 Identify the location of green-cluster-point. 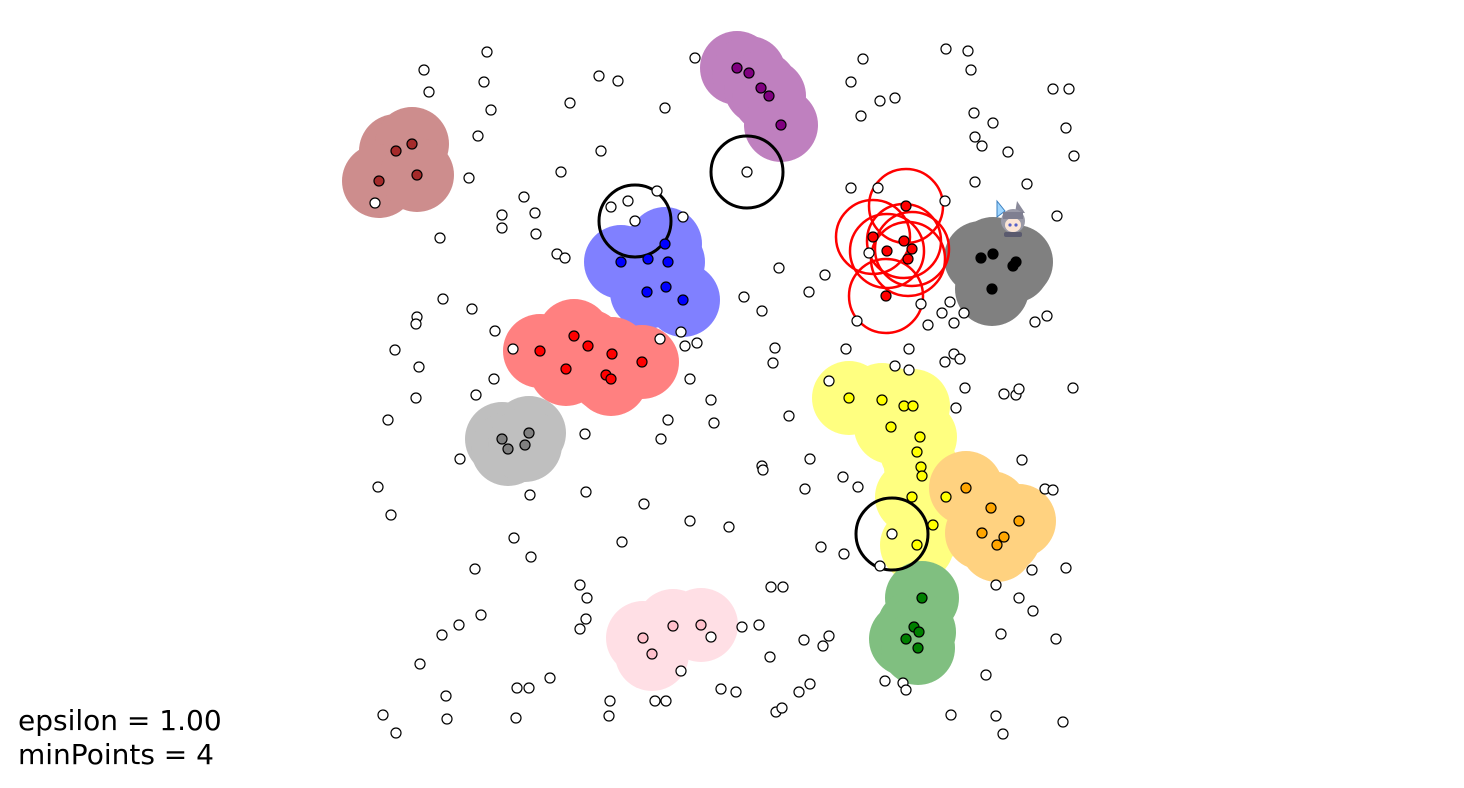
(919, 632).